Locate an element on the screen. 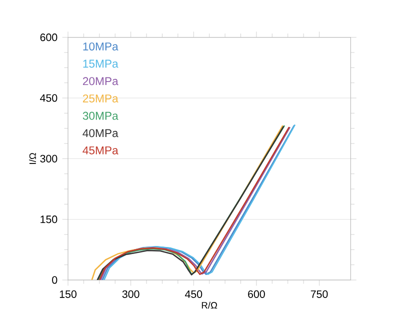  text: 45MPa is located at coordinates (100, 150).